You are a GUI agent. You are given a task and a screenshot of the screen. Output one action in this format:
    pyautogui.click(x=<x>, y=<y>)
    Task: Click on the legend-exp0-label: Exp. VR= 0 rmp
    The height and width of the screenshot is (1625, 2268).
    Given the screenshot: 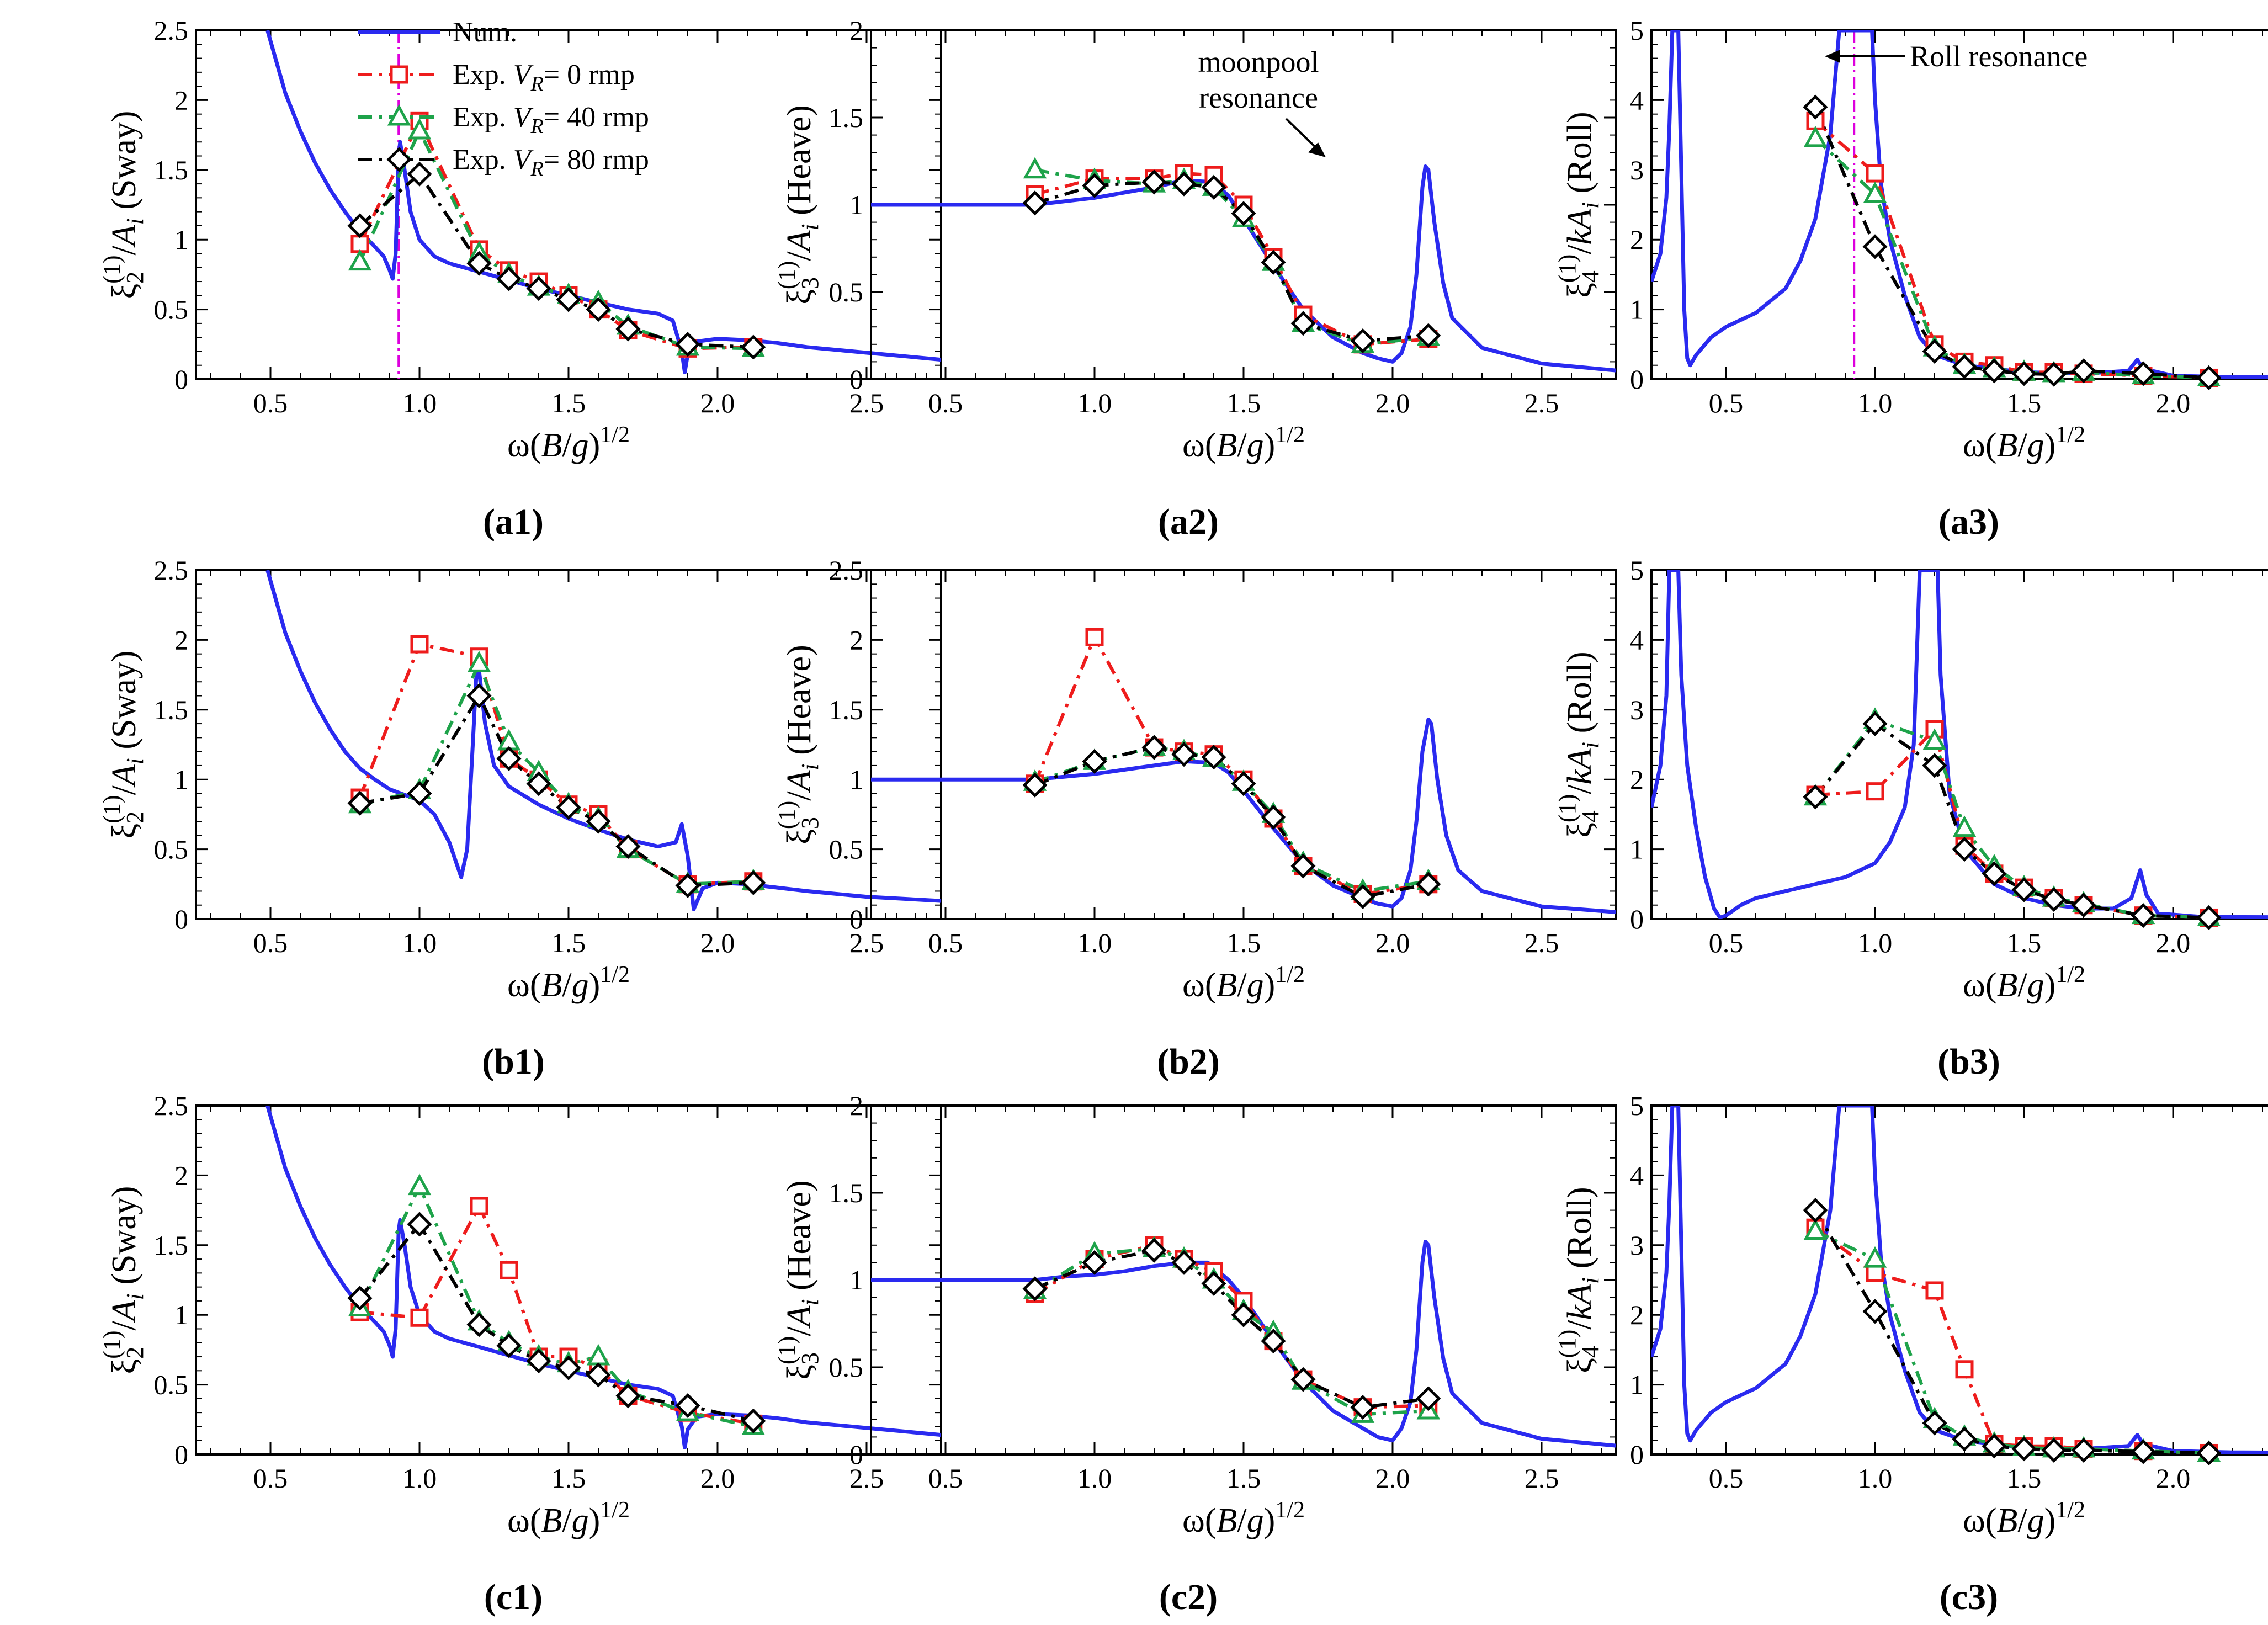 What is the action you would take?
    pyautogui.click(x=544, y=77)
    